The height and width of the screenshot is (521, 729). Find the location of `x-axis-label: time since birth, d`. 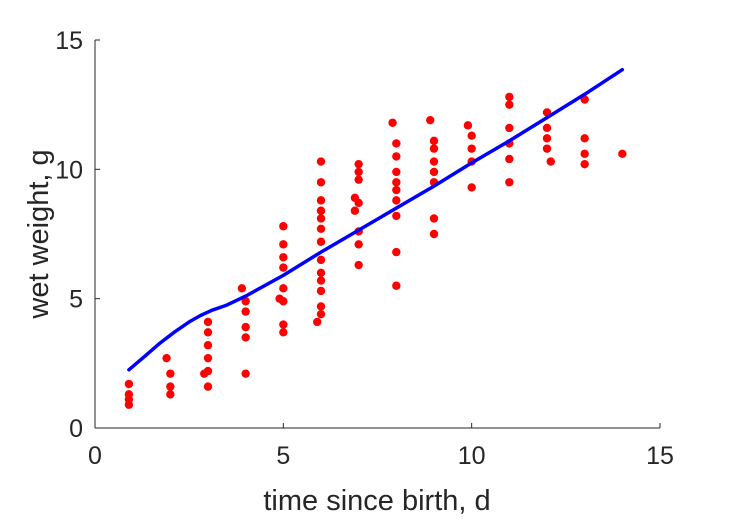

x-axis-label: time since birth, d is located at coordinates (376, 501).